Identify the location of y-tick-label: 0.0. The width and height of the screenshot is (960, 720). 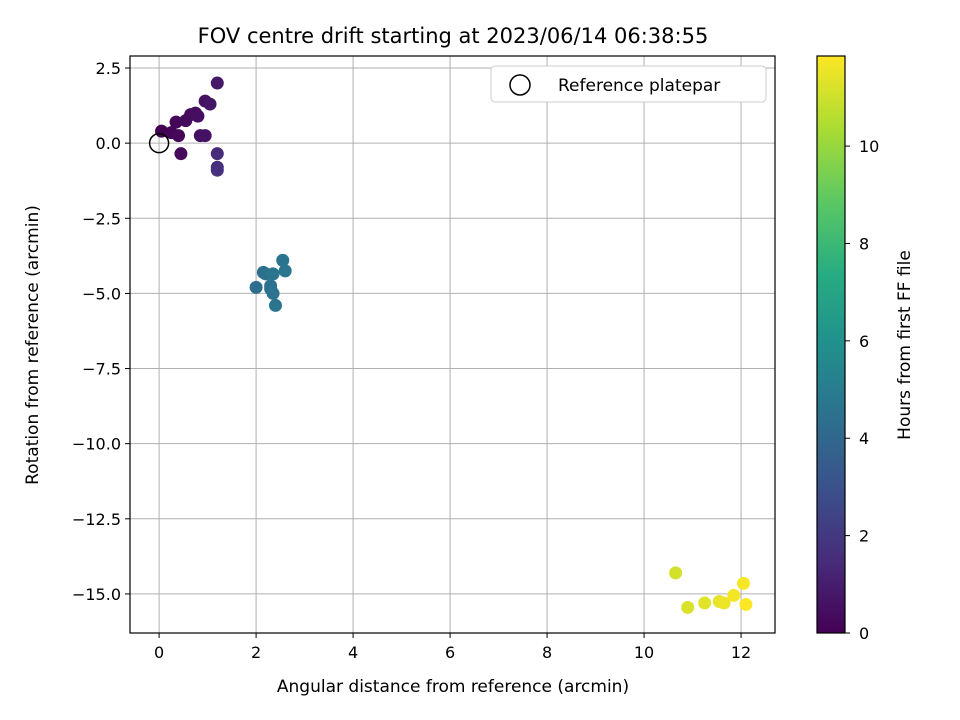
(108, 143).